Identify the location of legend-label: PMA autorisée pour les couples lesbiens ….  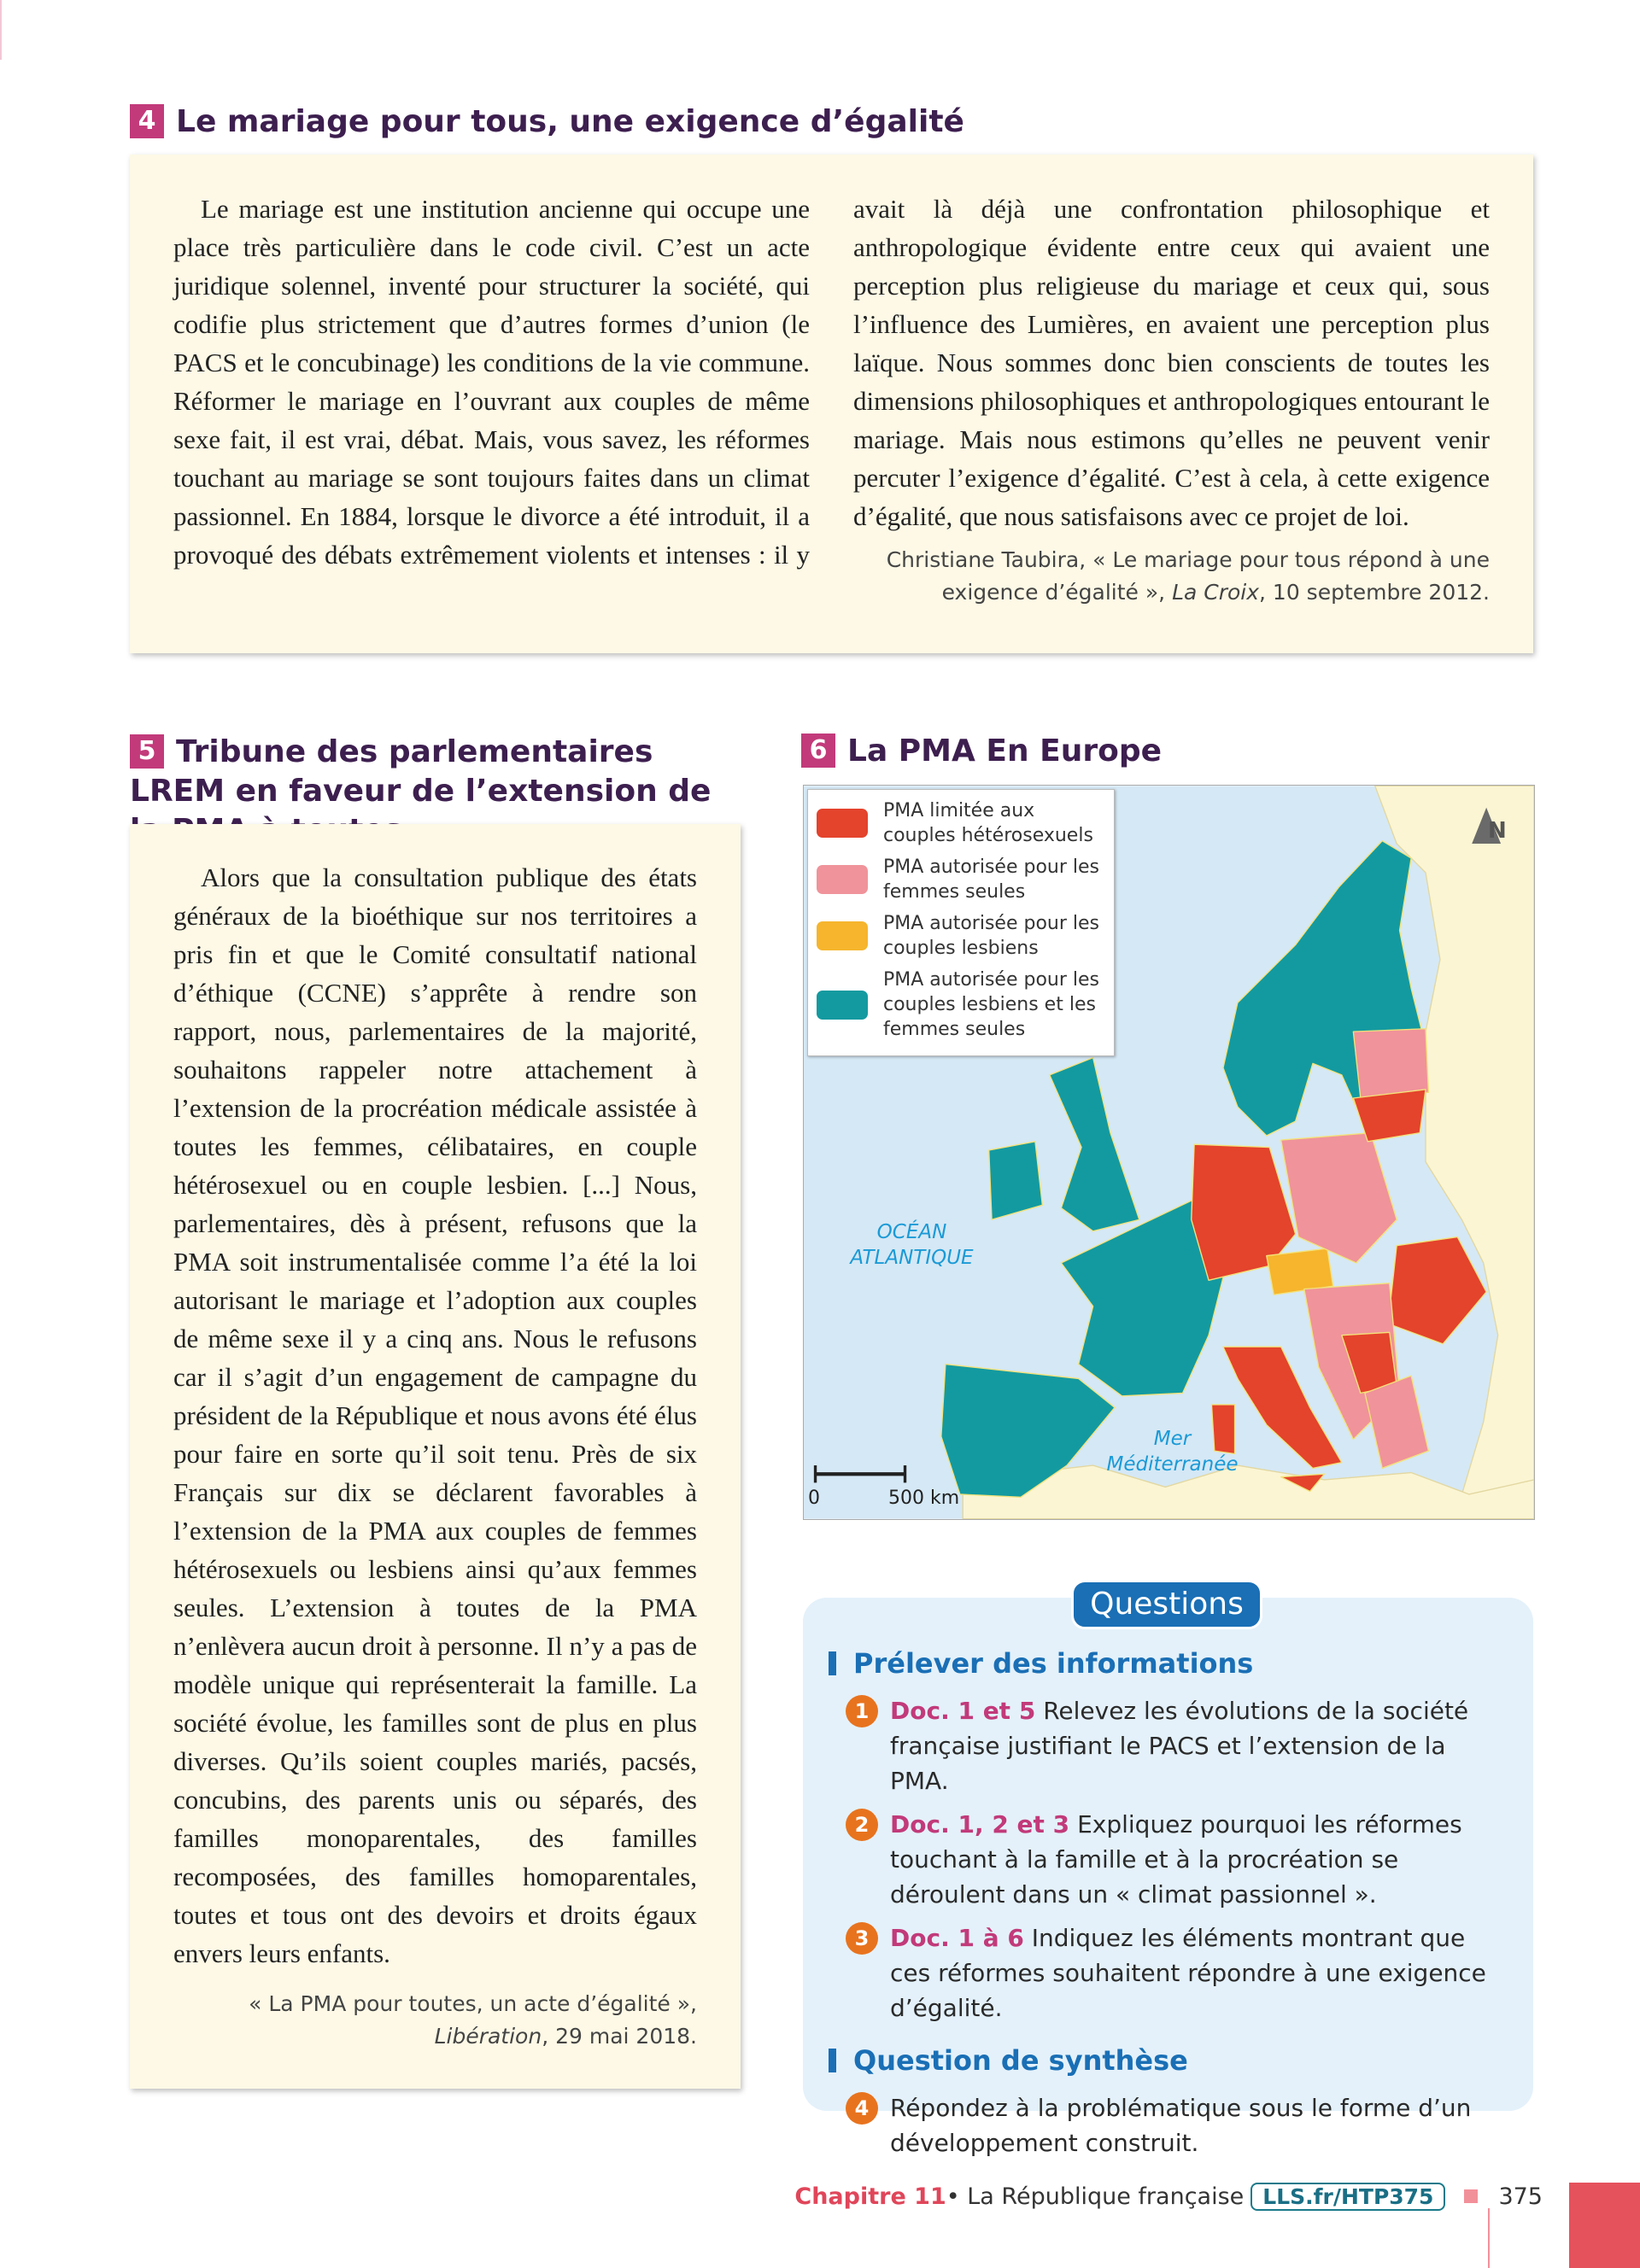
(991, 1004).